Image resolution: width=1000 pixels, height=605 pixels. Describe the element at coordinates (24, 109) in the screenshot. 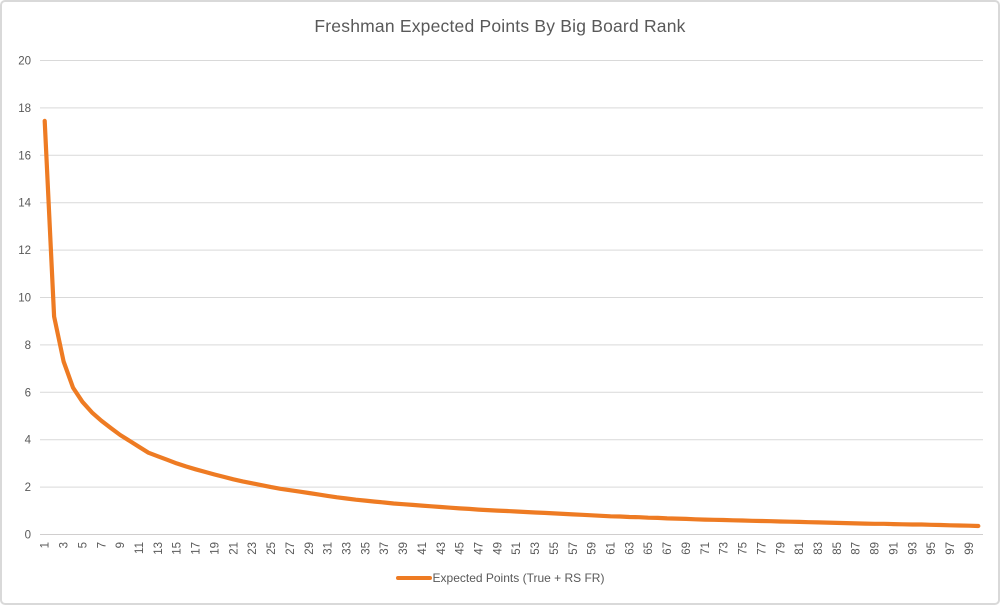

I see `y-tick-label: 18` at that location.